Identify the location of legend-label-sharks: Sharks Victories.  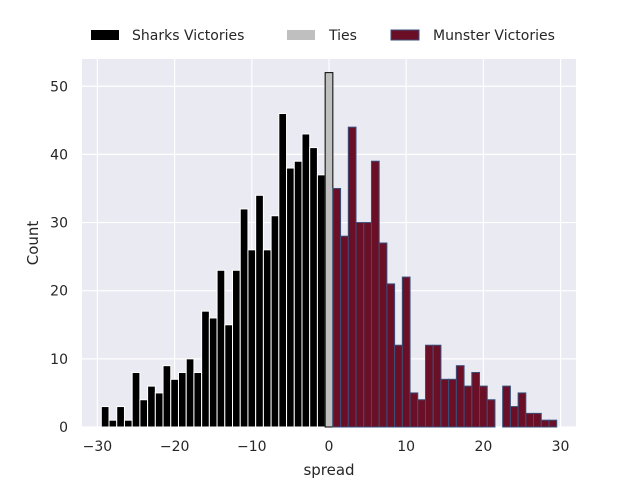
(188, 36).